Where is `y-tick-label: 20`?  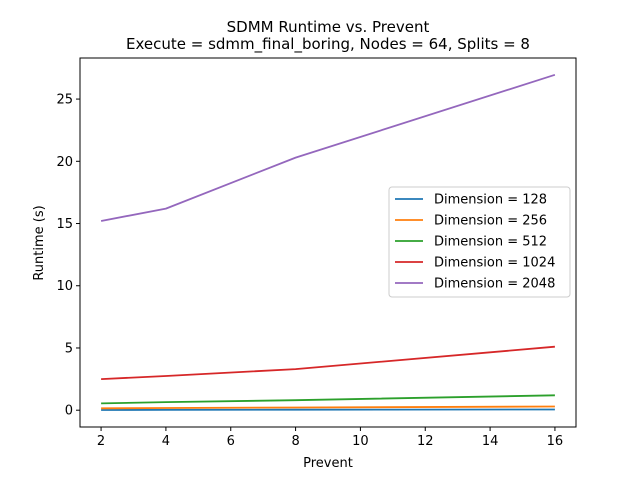
y-tick-label: 20 is located at coordinates (64, 162).